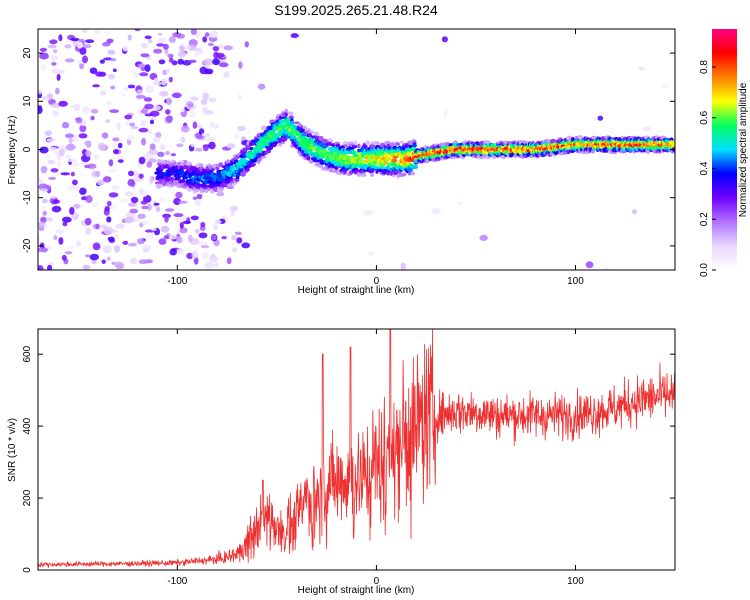 The height and width of the screenshot is (600, 750). Describe the element at coordinates (27, 101) in the screenshot. I see `y-tick-label: 10` at that location.